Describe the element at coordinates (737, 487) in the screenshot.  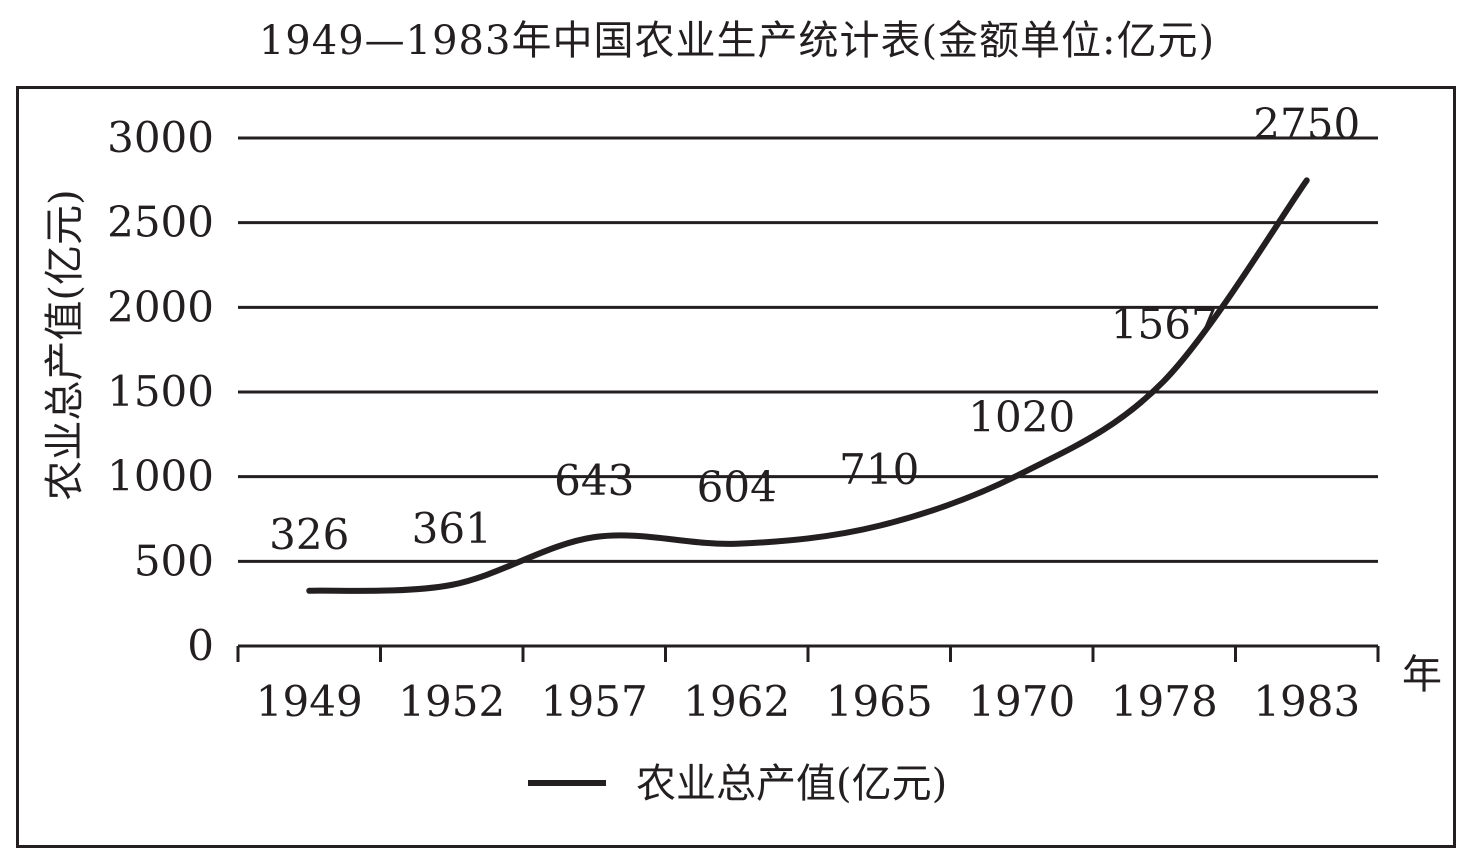
I see `data-label-1962: 604` at that location.